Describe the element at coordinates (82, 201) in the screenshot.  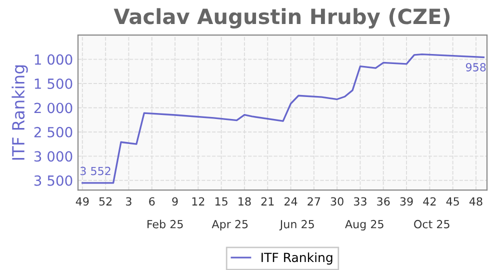
I see `x-tick-label: 49` at that location.